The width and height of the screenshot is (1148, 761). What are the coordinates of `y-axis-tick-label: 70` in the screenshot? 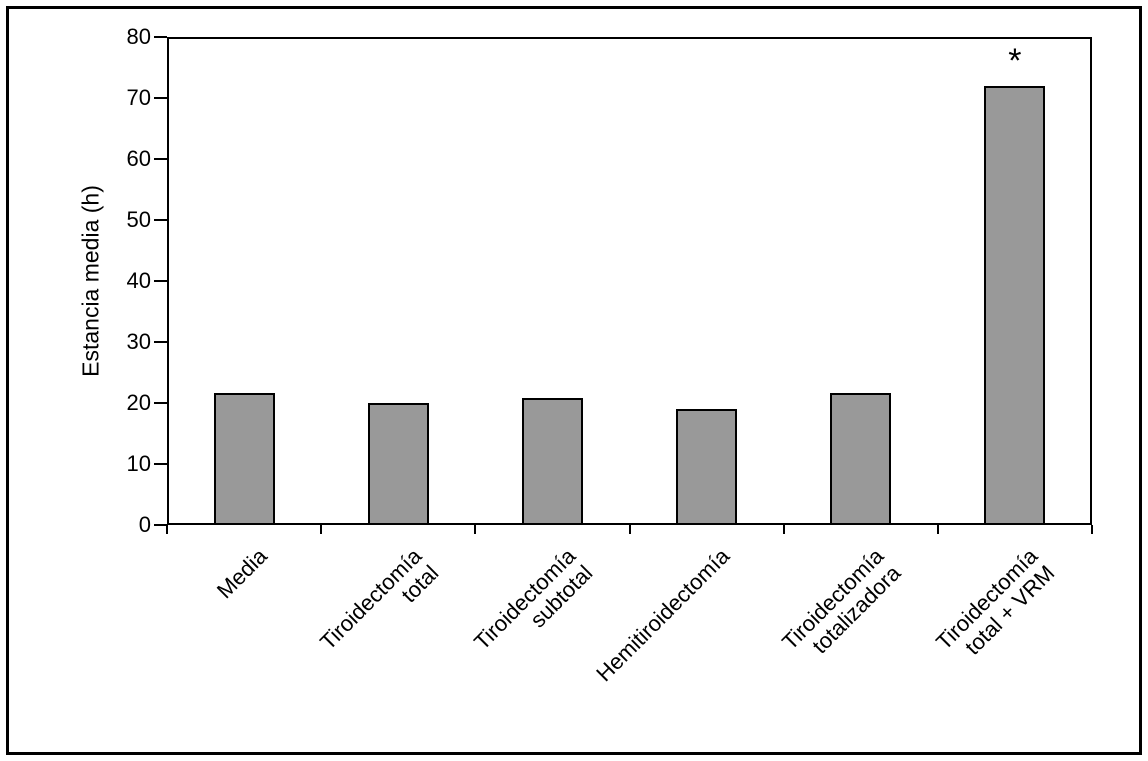 It's located at (138, 97).